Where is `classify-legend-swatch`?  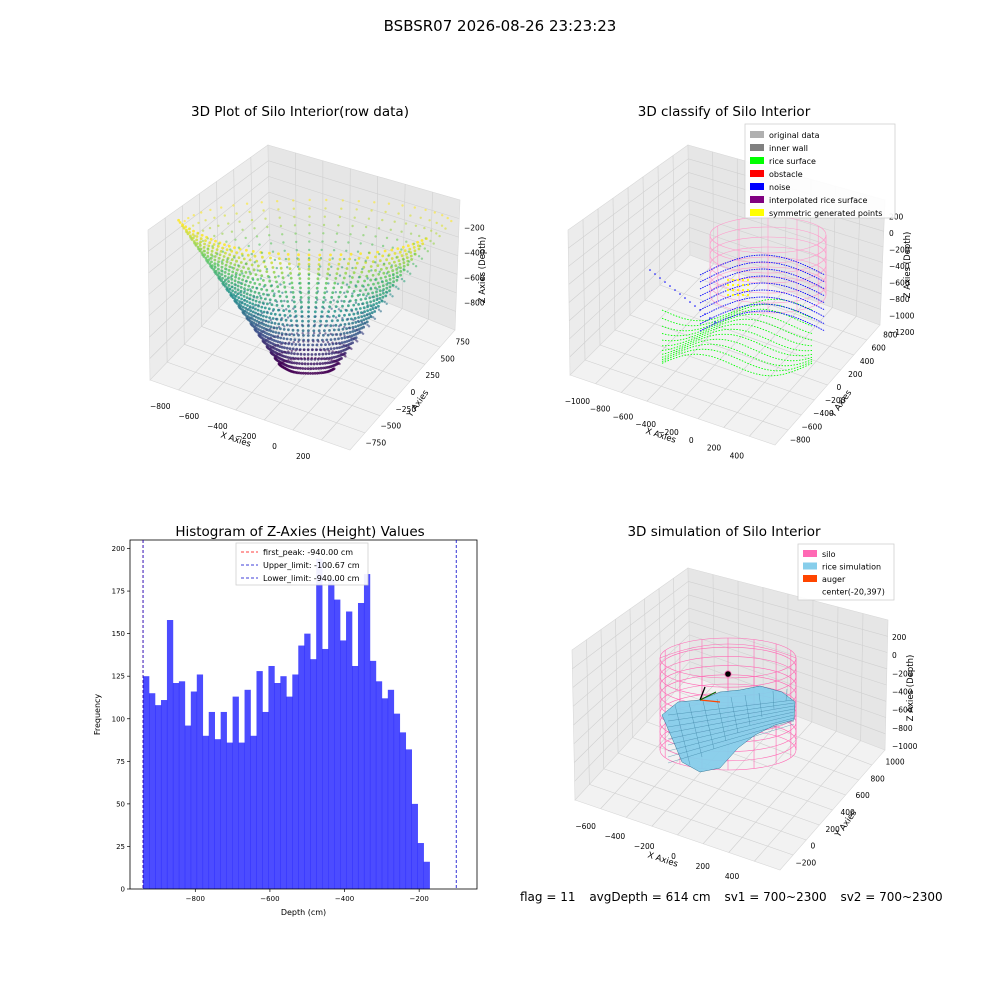
classify-legend-swatch is located at coordinates (757, 186).